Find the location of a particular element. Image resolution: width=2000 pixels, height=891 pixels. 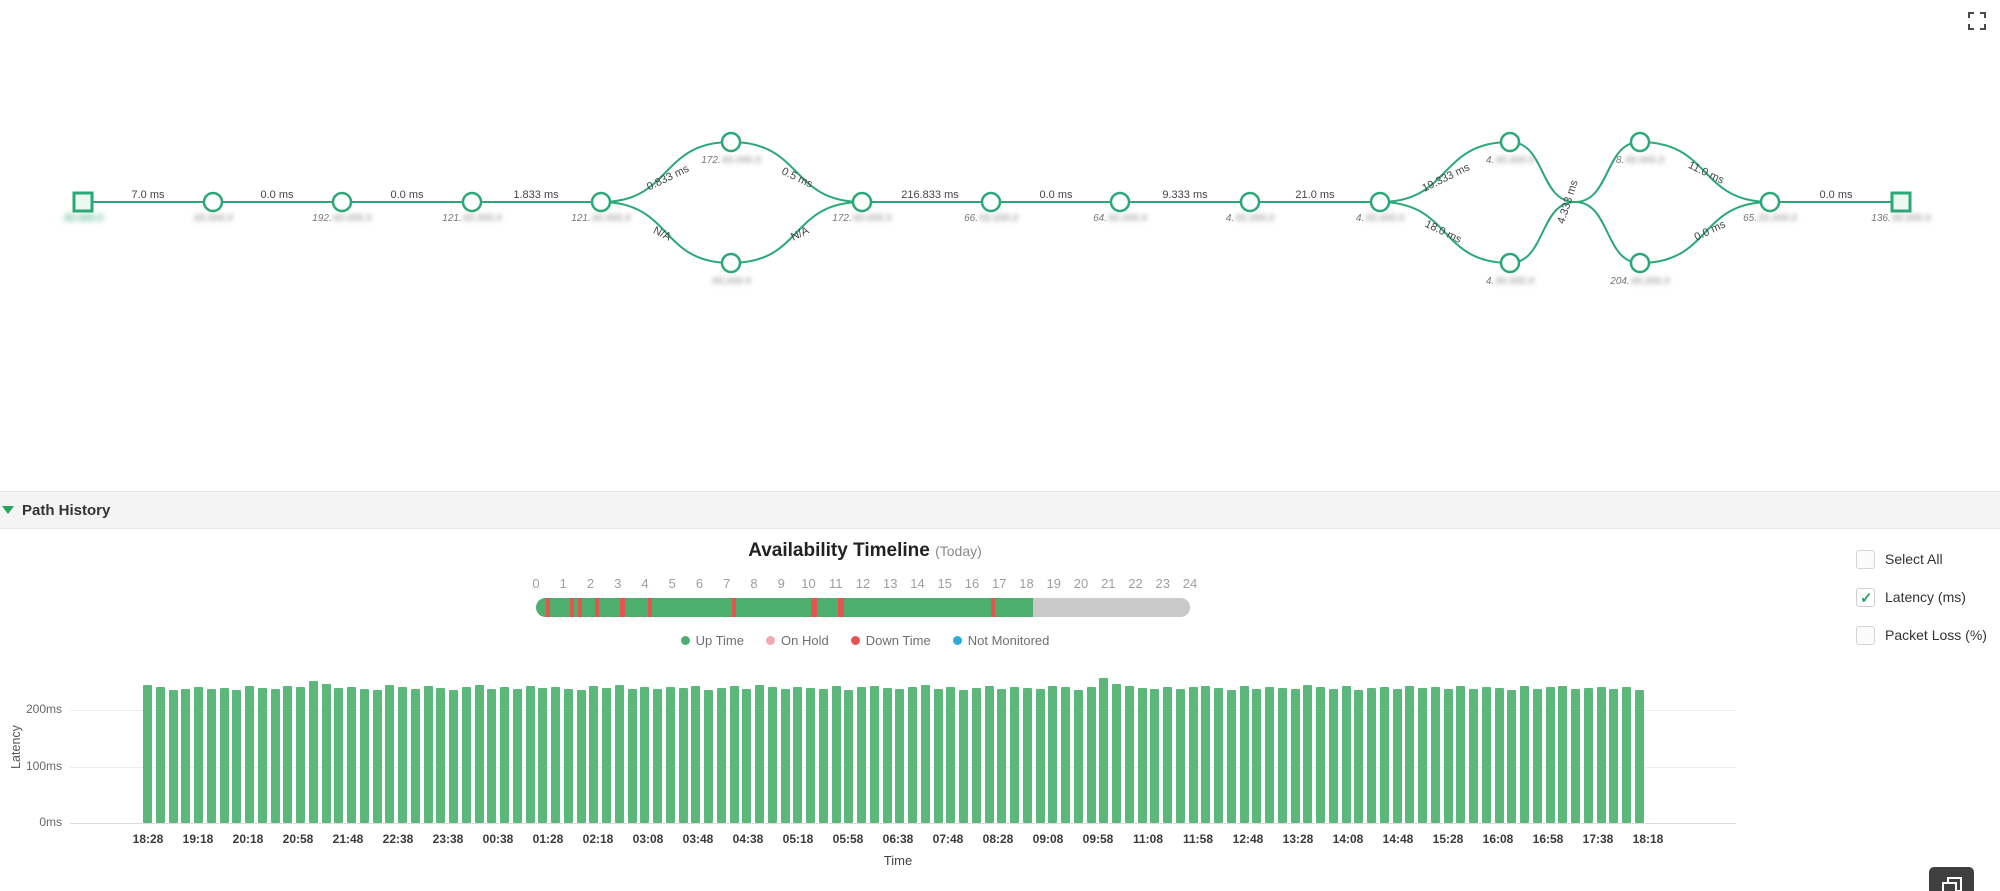

fullscreen-icon is located at coordinates (1977, 21).